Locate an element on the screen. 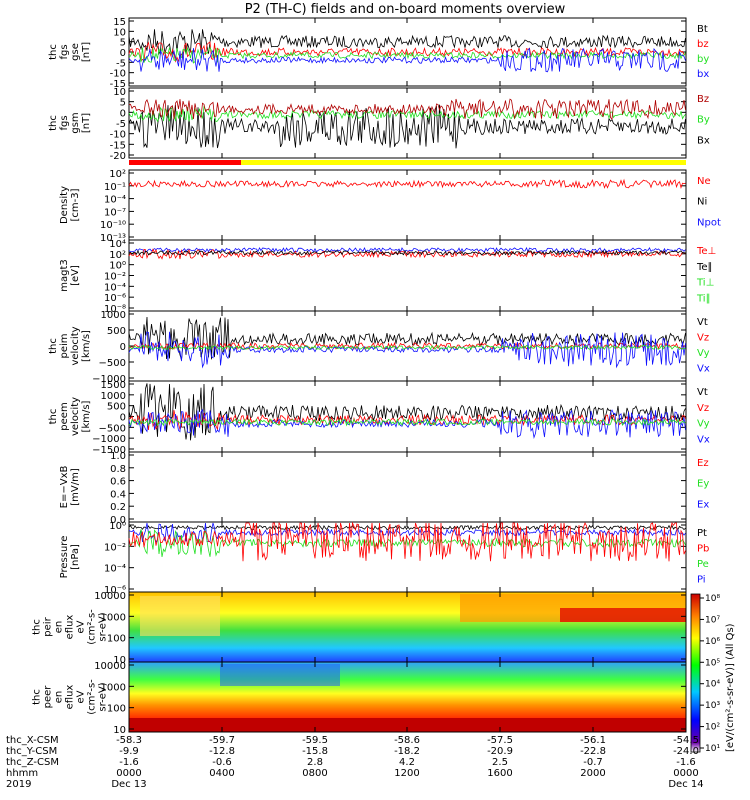 Image resolution: width=750 pixels, height=800 pixels. legend-Pe: Pe is located at coordinates (703, 564).